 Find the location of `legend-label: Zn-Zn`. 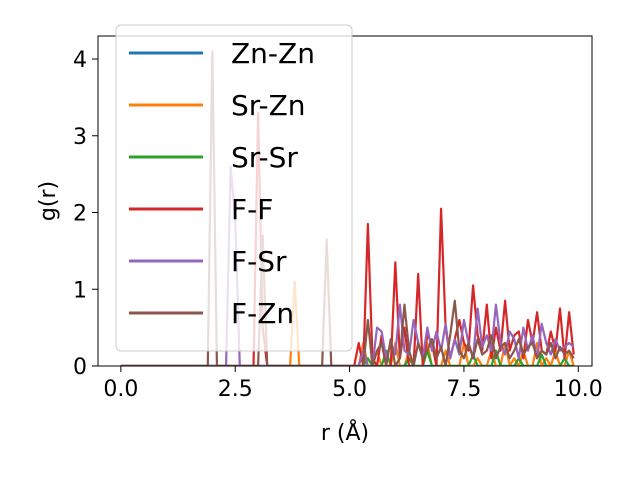

legend-label: Zn-Zn is located at coordinates (273, 53).